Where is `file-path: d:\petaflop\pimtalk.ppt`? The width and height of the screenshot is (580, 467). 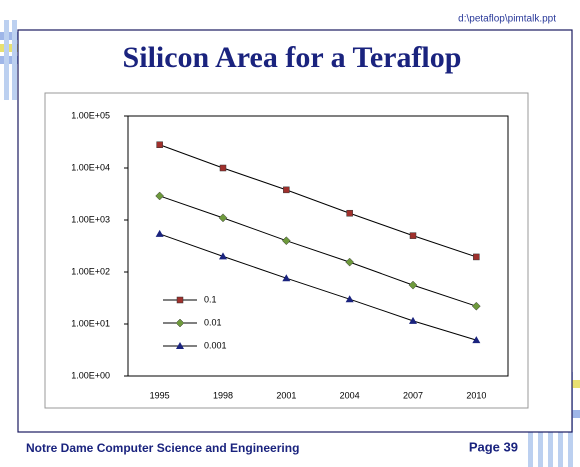
file-path: d:\petaflop\pimtalk.ppt is located at coordinates (507, 19).